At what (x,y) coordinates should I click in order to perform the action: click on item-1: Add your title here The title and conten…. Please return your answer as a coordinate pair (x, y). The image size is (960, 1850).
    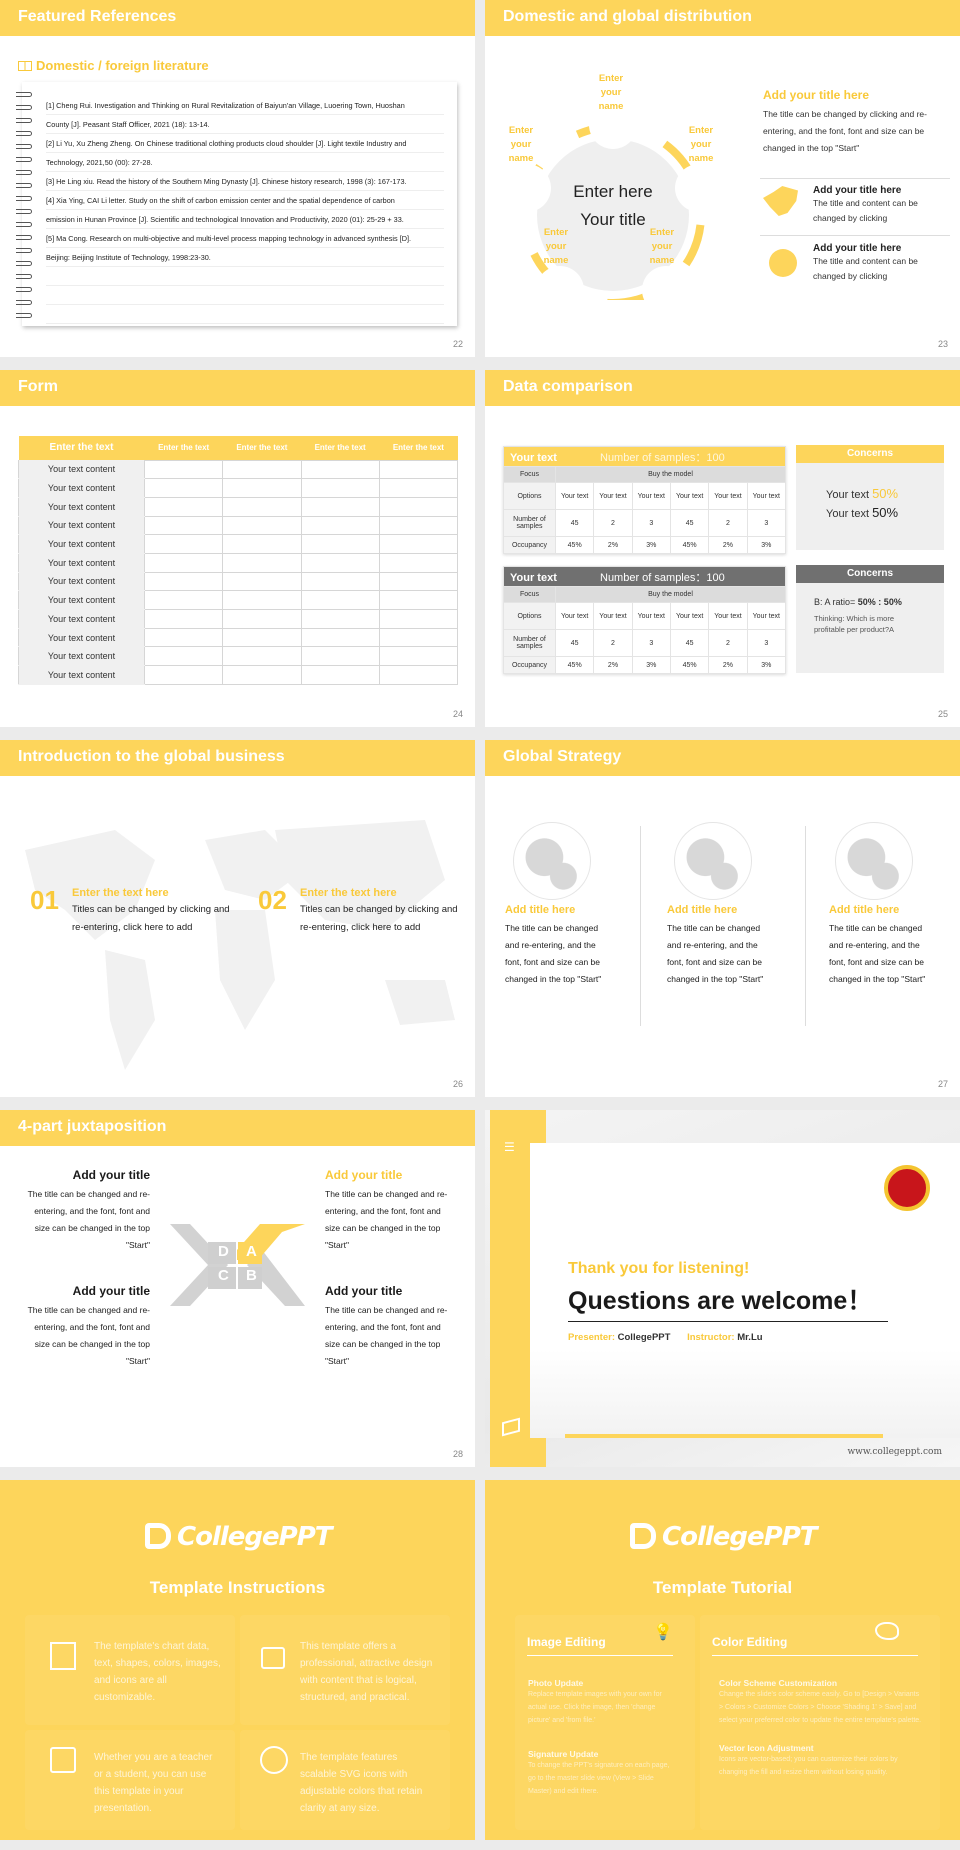
    Looking at the image, I should click on (880, 205).